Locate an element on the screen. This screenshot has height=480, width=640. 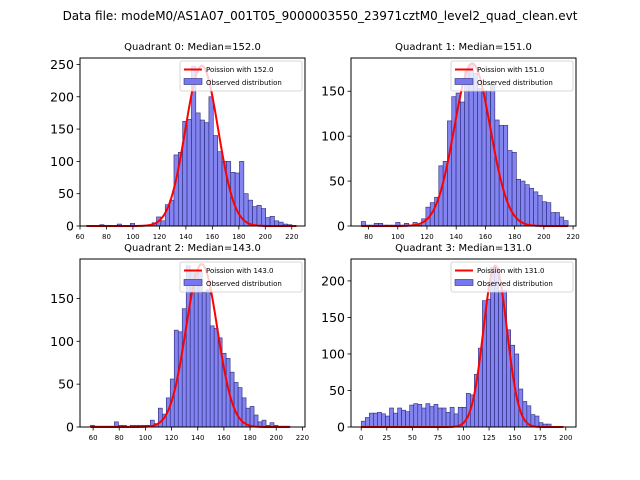
y-tick-label: 200 is located at coordinates (62, 96).